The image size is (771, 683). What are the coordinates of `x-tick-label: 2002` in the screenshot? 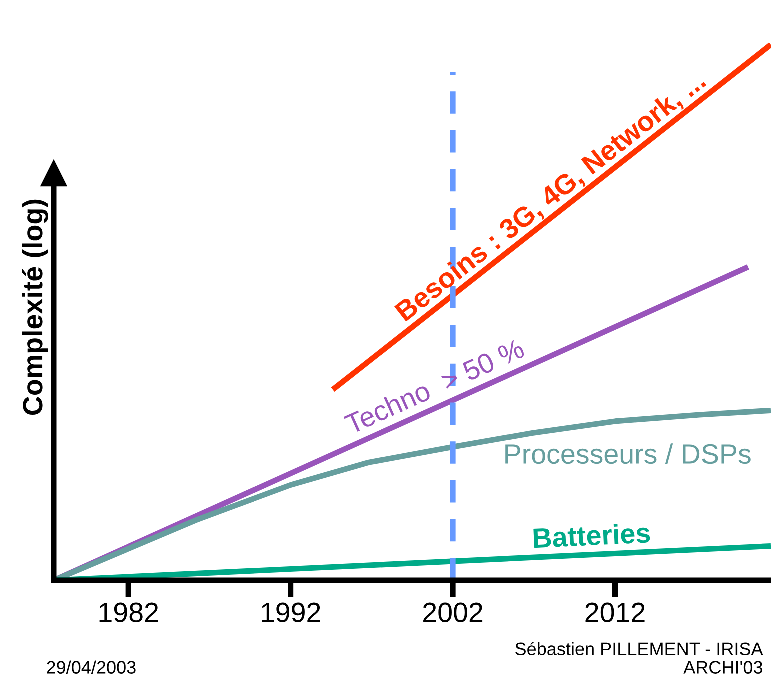 It's located at (453, 612).